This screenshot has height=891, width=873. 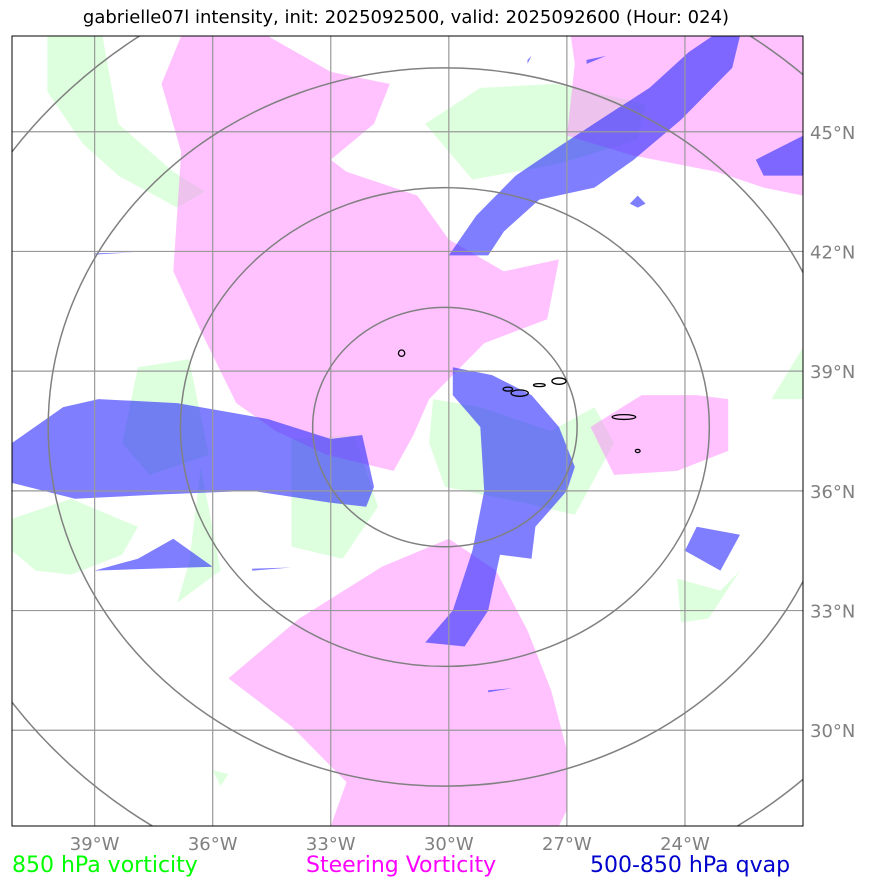 I want to click on legend-850-vorticity: 850 hPa vorticity, so click(x=105, y=865).